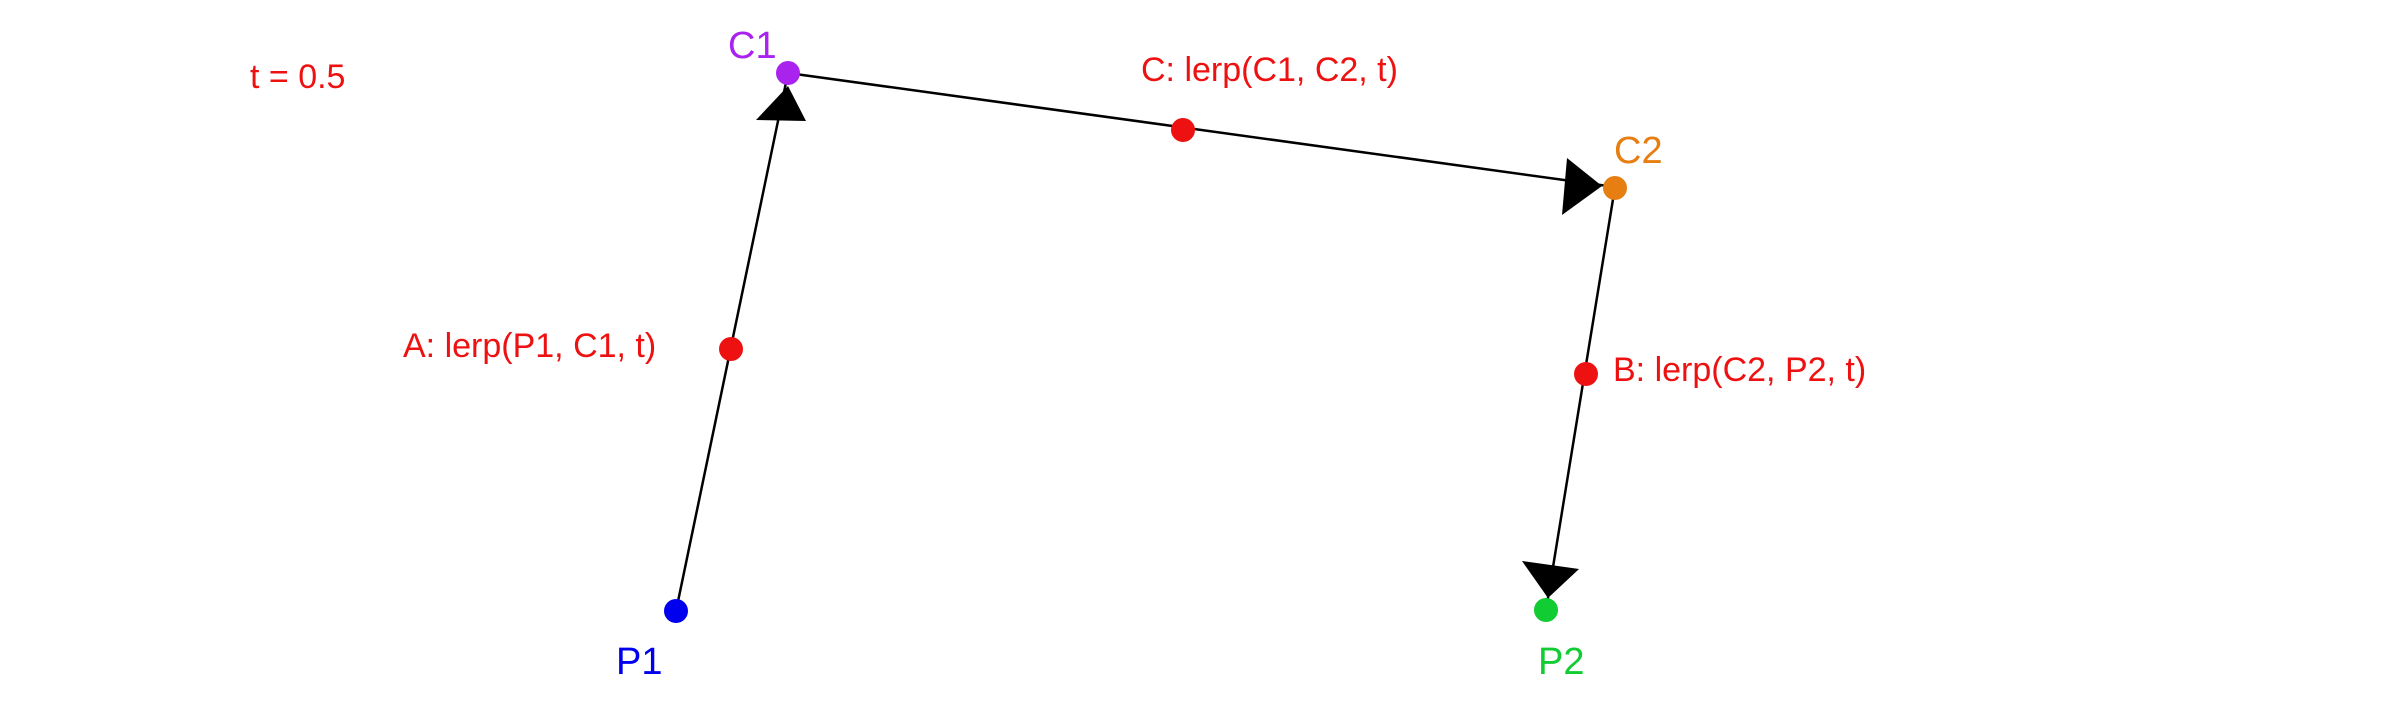  I want to click on point-a, so click(731, 349).